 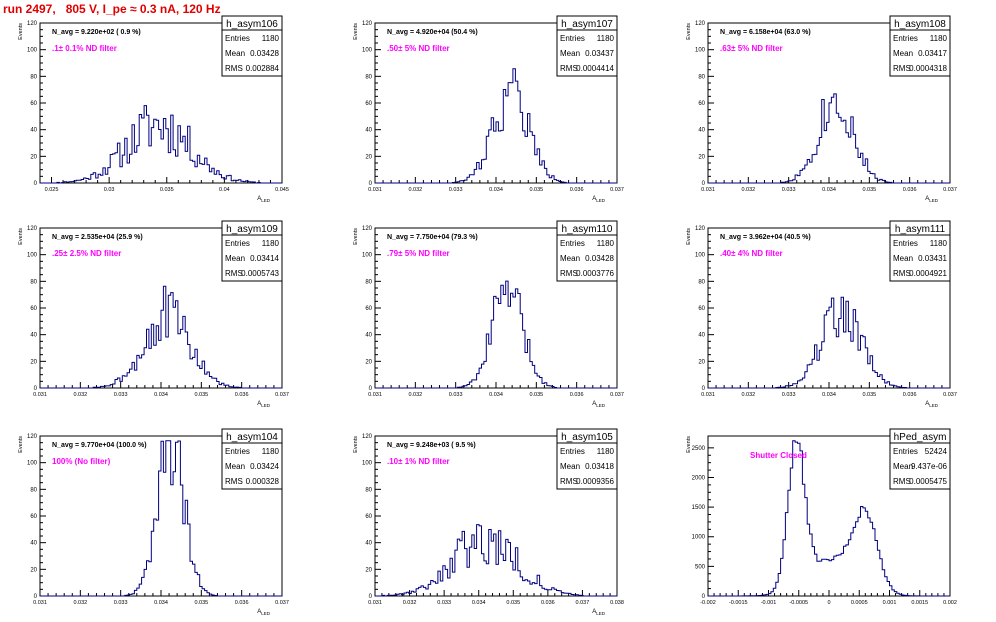 What do you see at coordinates (264, 466) in the screenshot?
I see `stats-value-mean: 0.03424` at bounding box center [264, 466].